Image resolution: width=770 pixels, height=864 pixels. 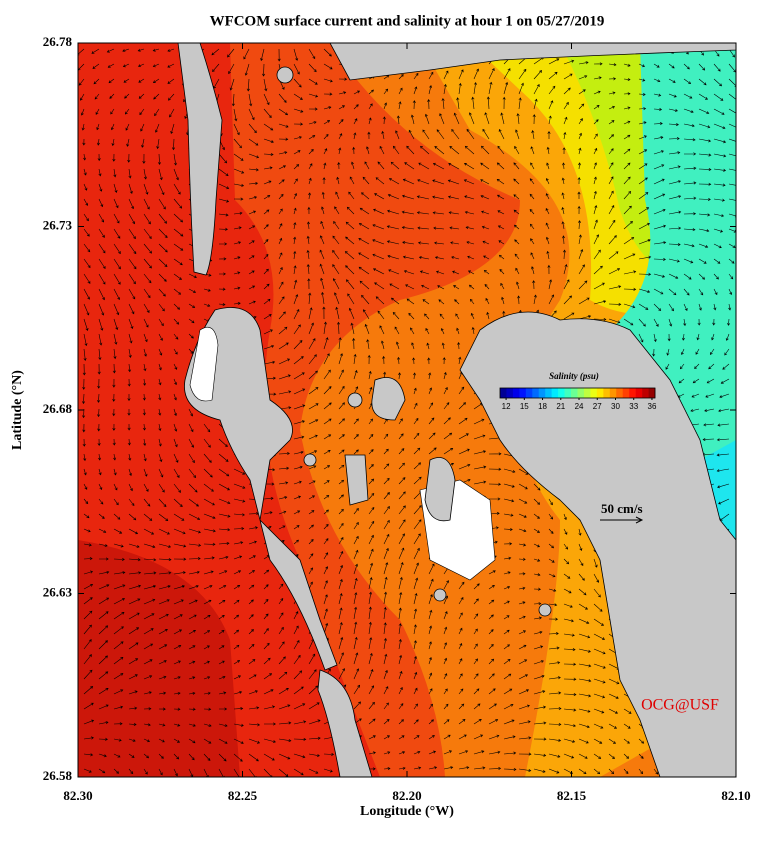 I want to click on colorbar-tick-label: 12, so click(x=506, y=406).